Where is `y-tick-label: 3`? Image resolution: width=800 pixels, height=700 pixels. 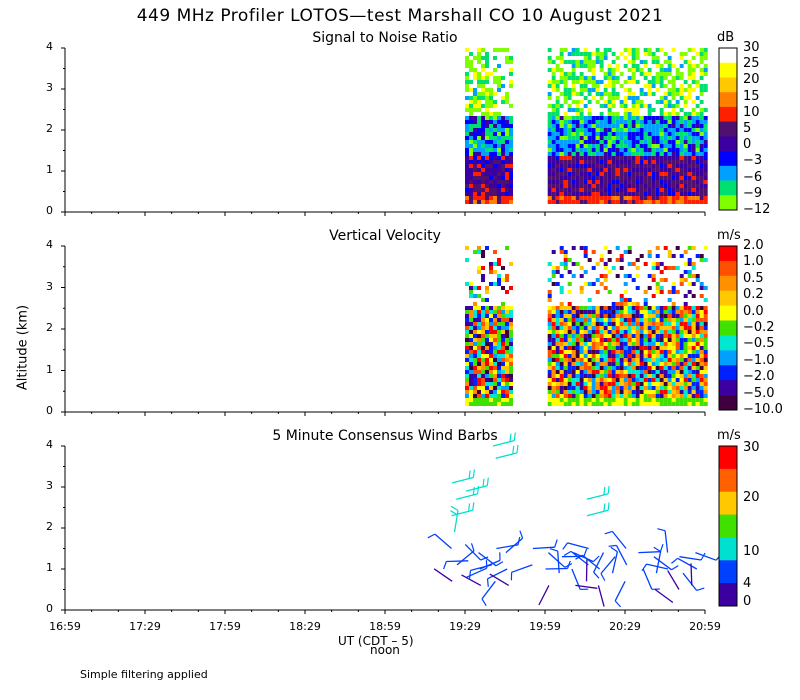
y-tick-label: 3 is located at coordinates (49, 485).